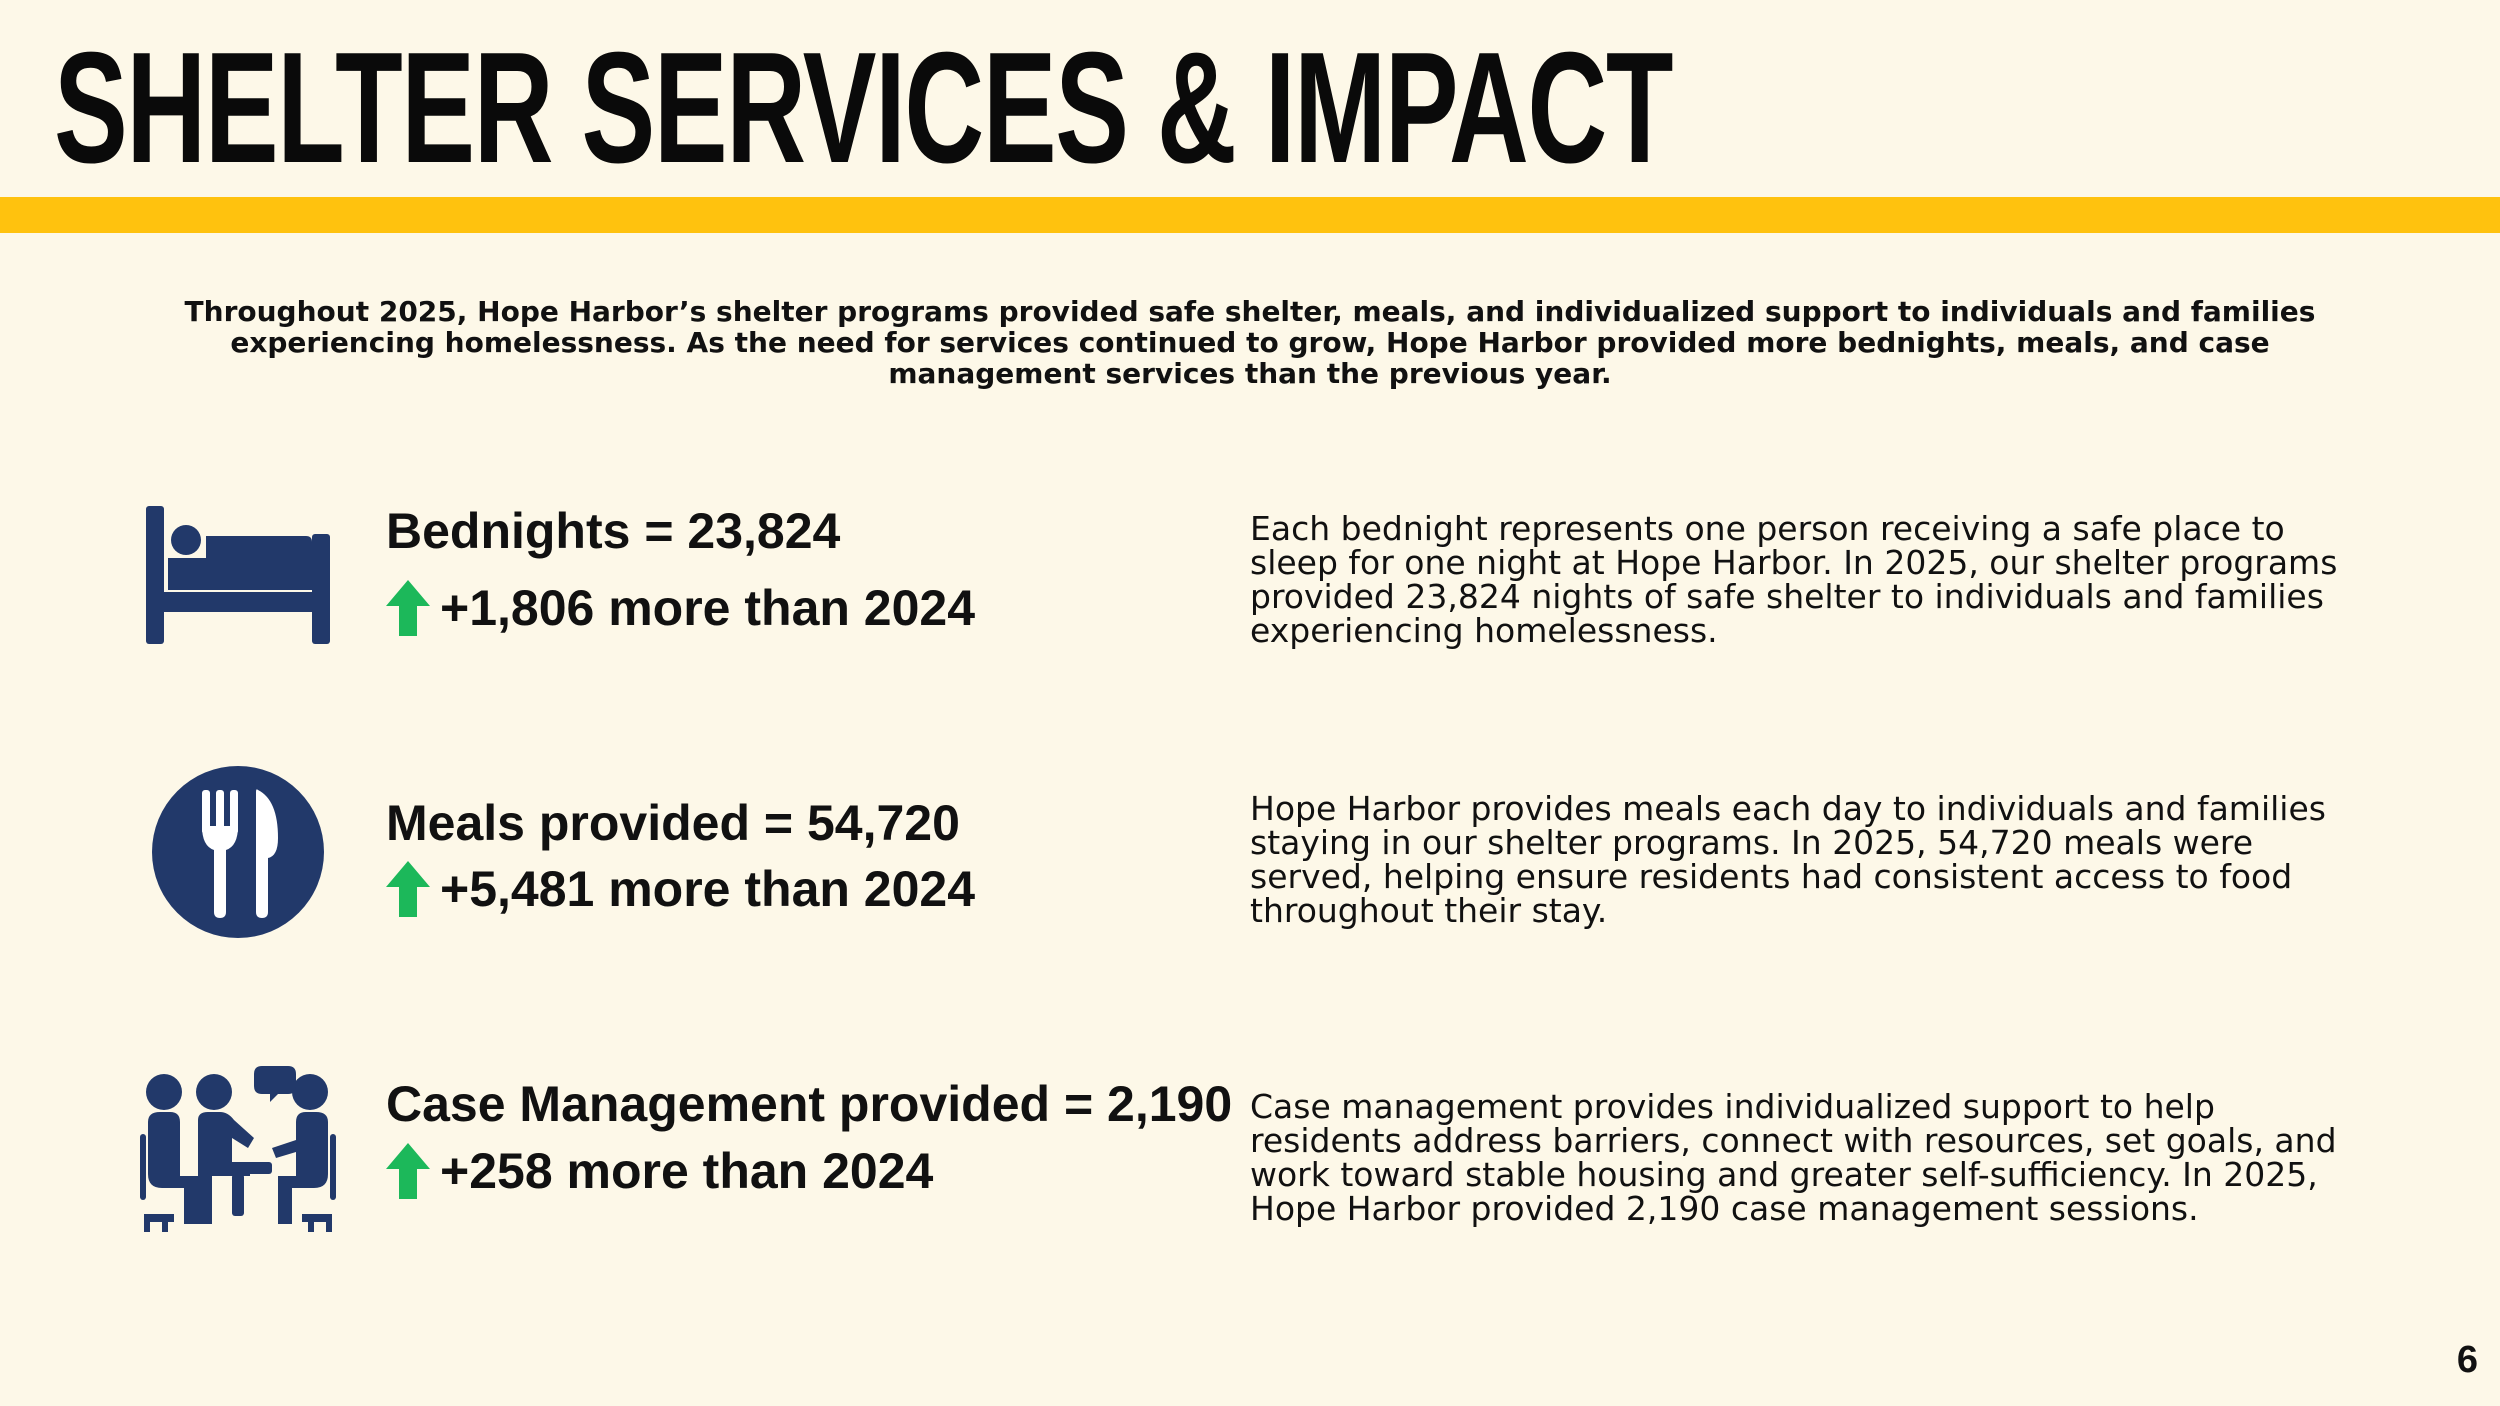 The width and height of the screenshot is (2500, 1406). I want to click on stat-title: Meals provided = 54,720, so click(673, 823).